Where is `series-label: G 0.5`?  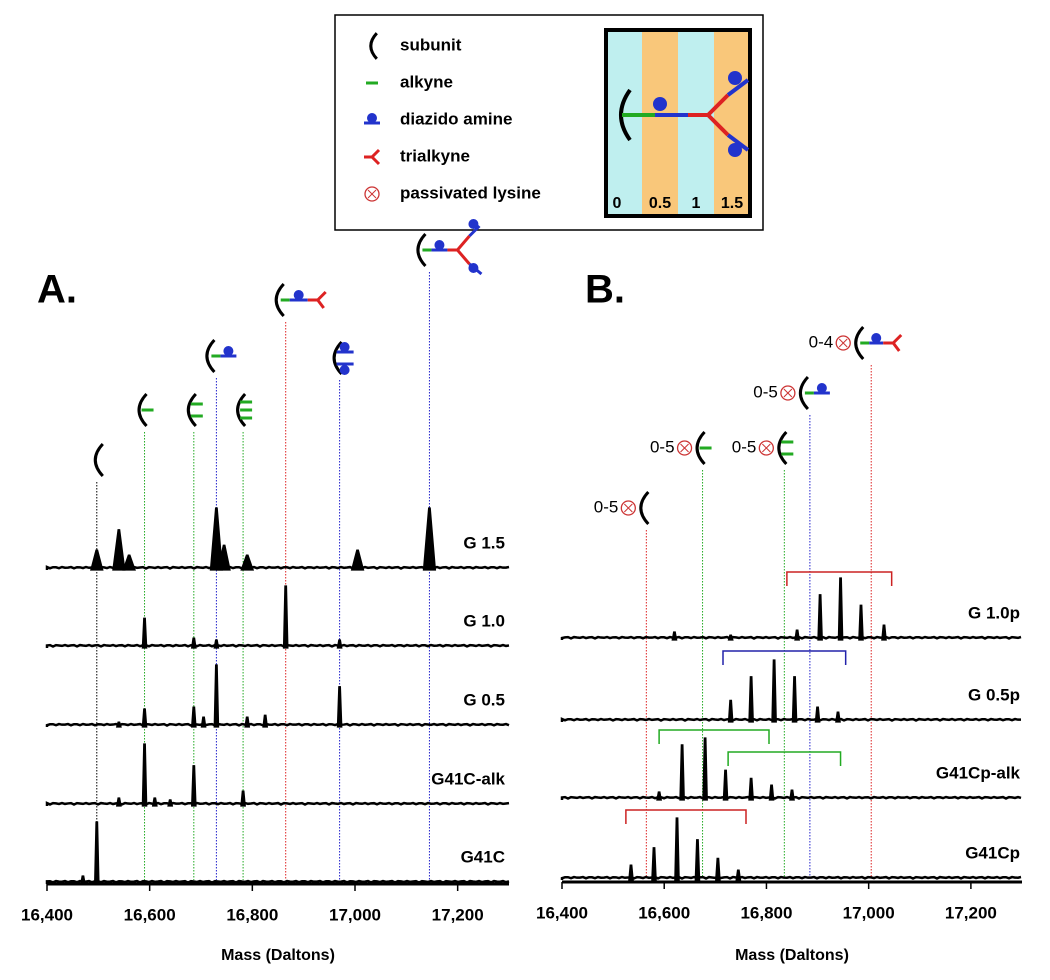
series-label: G 0.5 is located at coordinates (484, 699).